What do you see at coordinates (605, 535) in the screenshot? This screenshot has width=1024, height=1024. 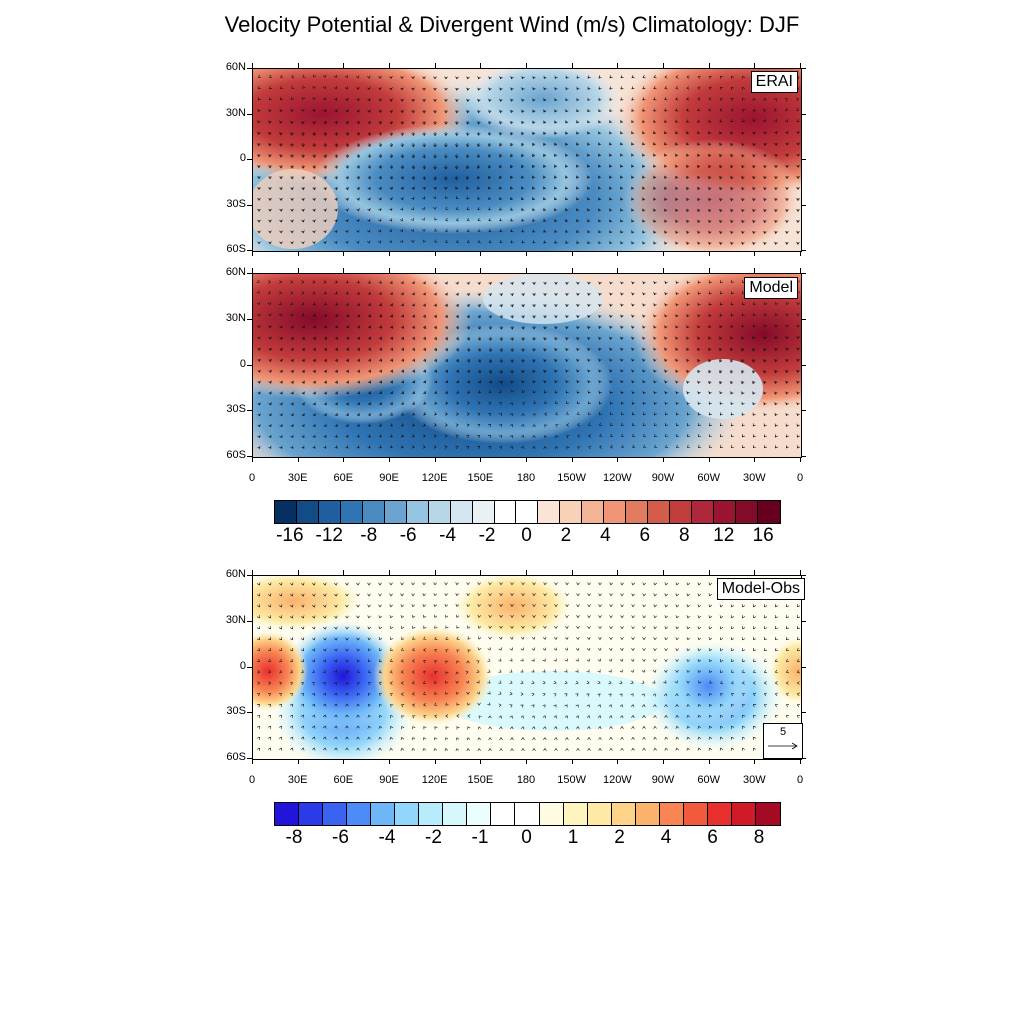 I see `colorbar-label: 4` at bounding box center [605, 535].